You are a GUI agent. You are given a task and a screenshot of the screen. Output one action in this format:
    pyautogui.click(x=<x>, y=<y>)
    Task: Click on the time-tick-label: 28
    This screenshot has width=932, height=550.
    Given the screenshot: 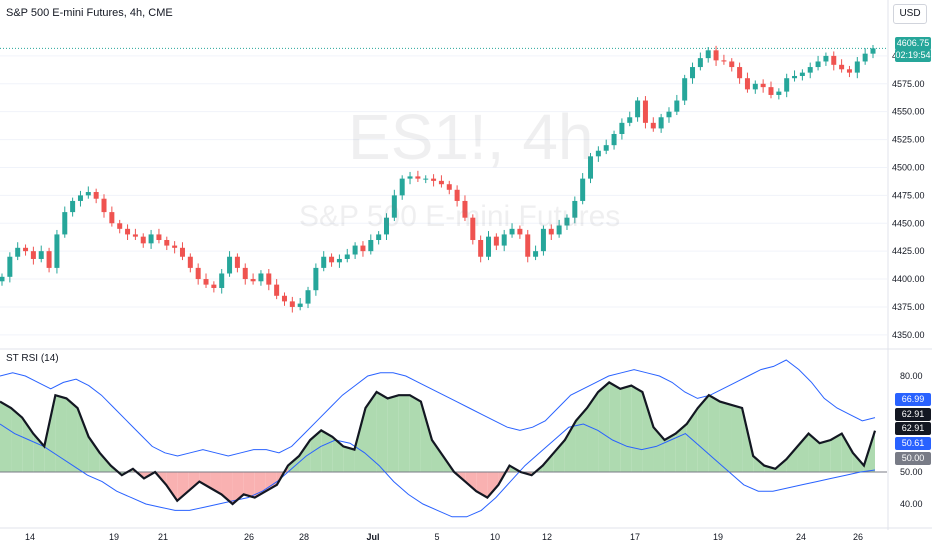 What is the action you would take?
    pyautogui.click(x=304, y=537)
    